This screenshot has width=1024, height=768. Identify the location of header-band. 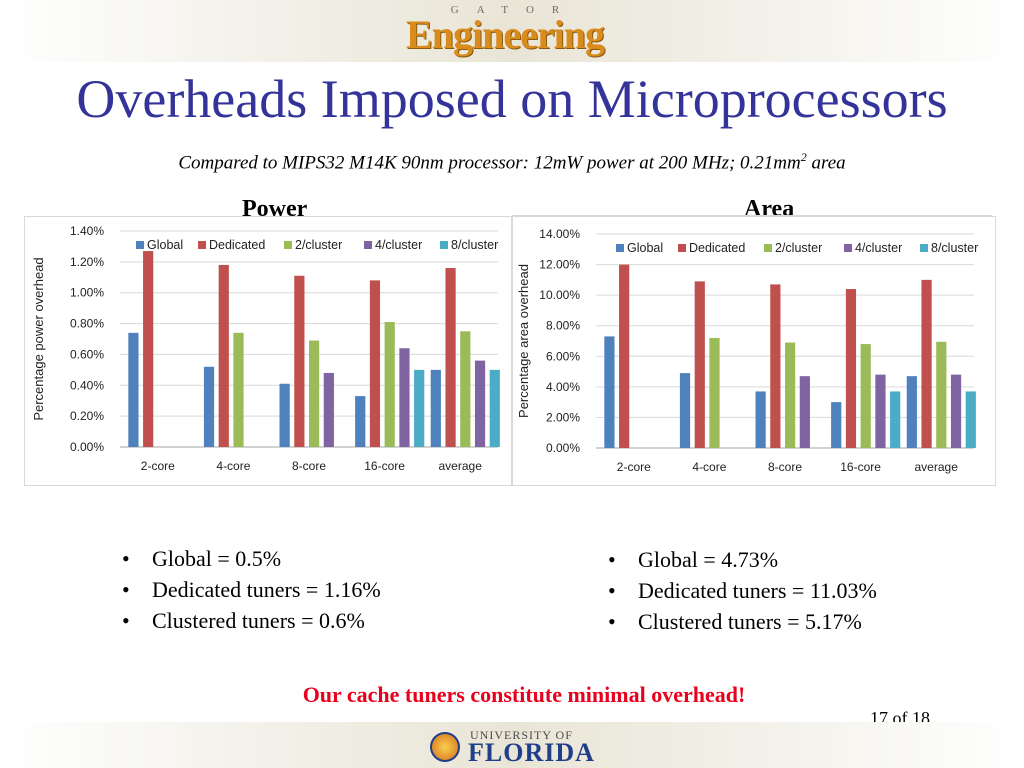
(512, 31).